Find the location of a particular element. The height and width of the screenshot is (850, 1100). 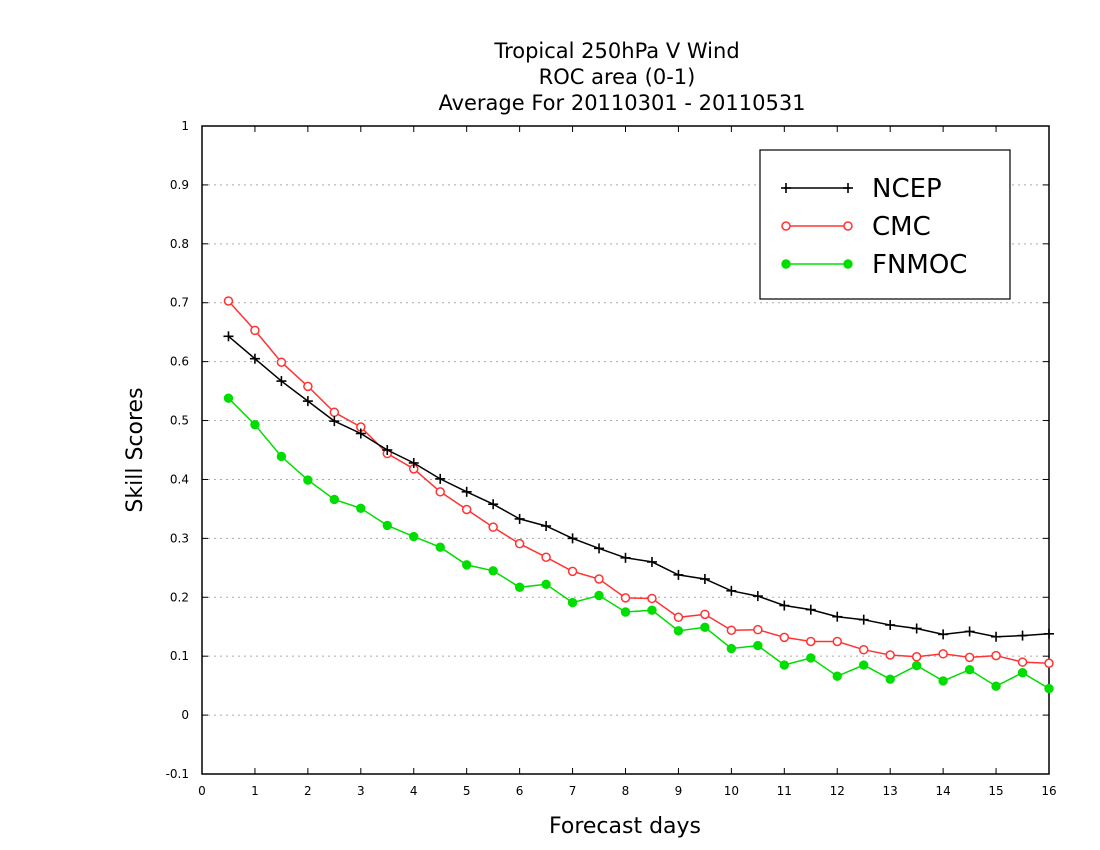

y-tick-label-1: 1 is located at coordinates (185, 126).